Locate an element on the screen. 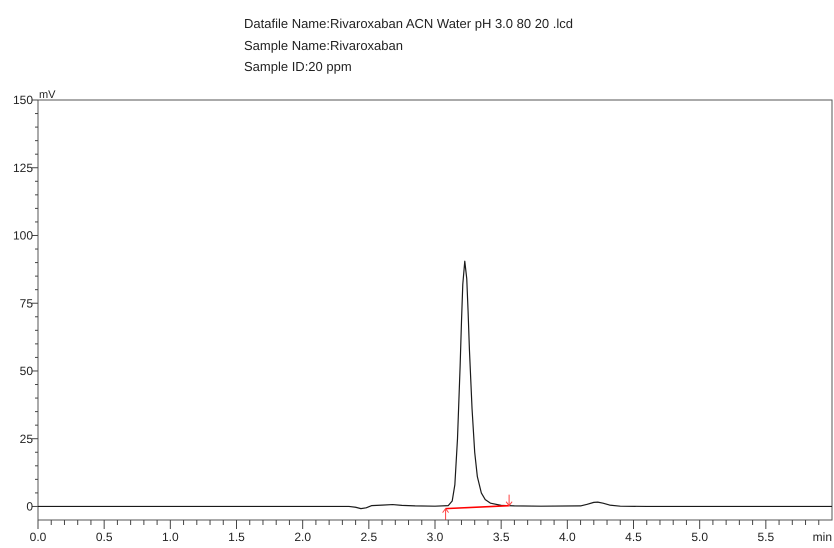  y-tick-label: 125 is located at coordinates (23, 167).